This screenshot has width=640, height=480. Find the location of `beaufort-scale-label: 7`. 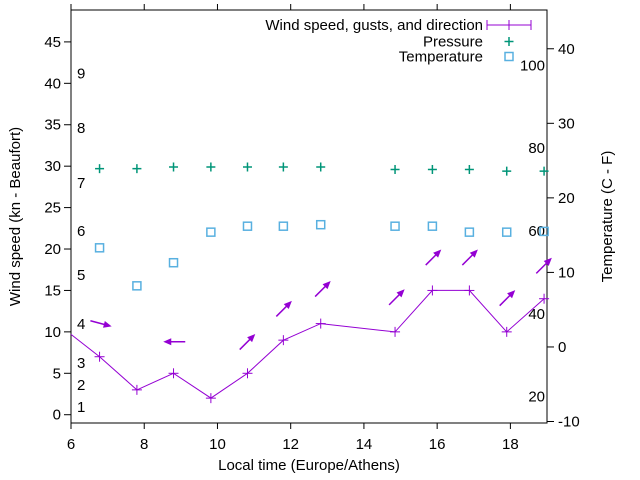

beaufort-scale-label: 7 is located at coordinates (81, 183).